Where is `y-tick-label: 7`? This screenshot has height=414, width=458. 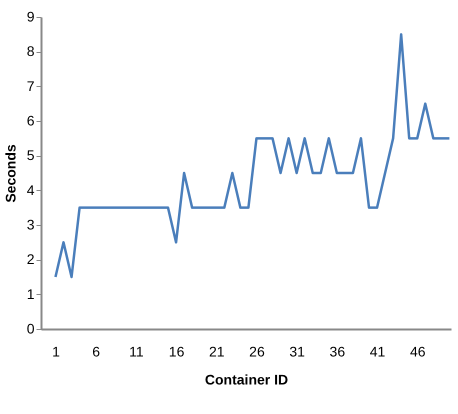
y-tick-label: 7 is located at coordinates (30, 86).